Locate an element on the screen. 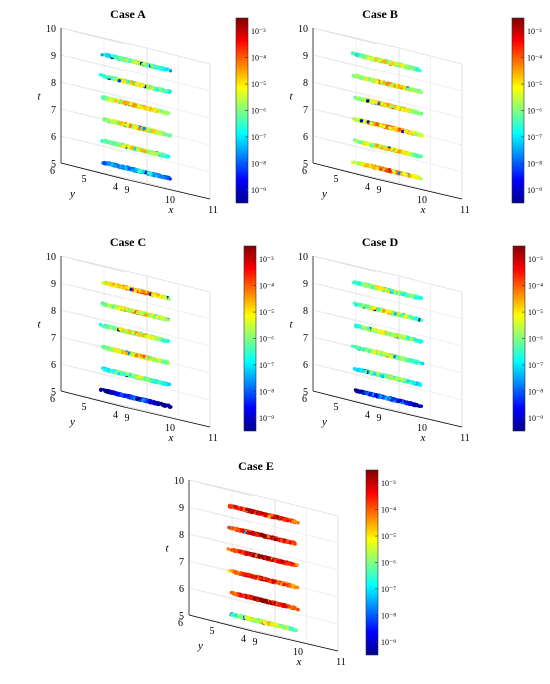  colorbar-tick-label: 10⁻⁹ is located at coordinates (258, 190).